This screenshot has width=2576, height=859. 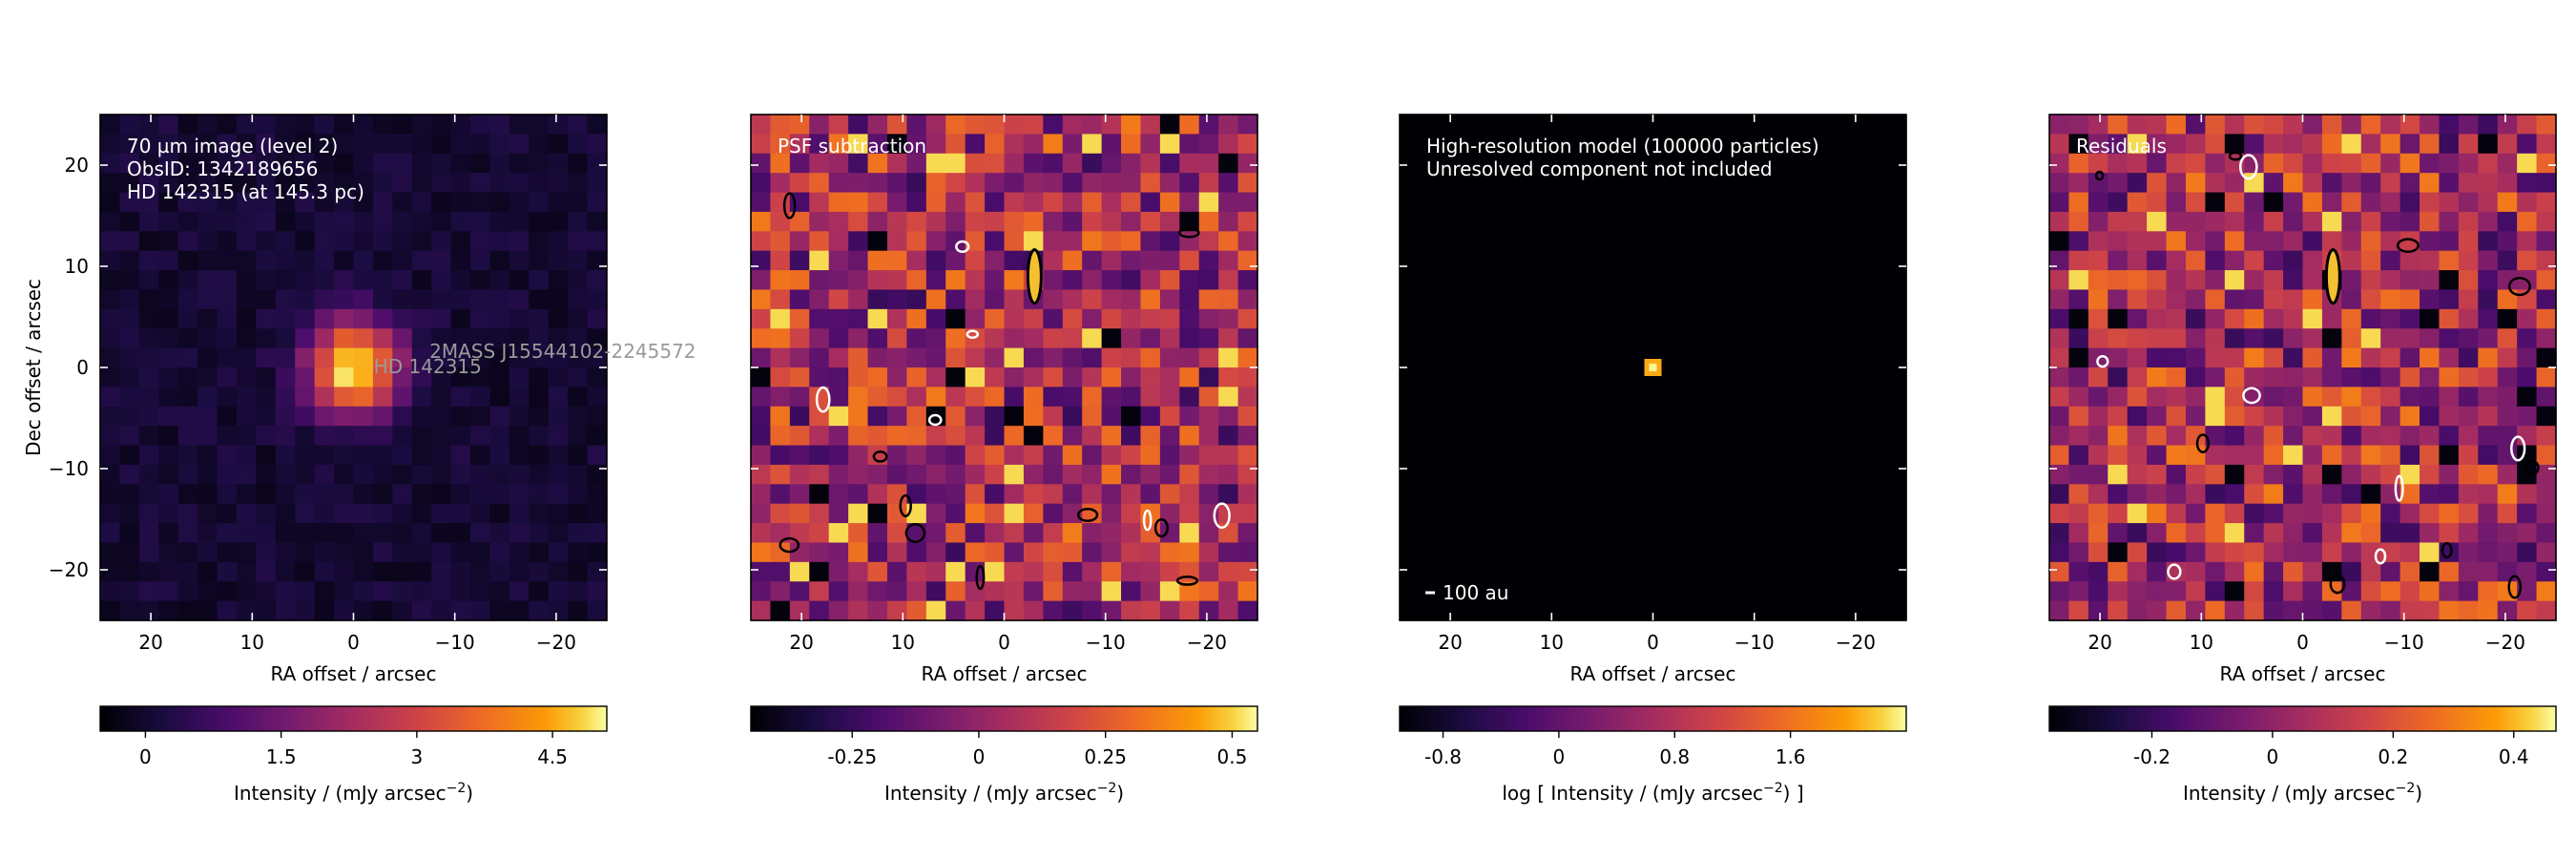 I want to click on colorbar-tick-label: 0.5, so click(x=1232, y=756).